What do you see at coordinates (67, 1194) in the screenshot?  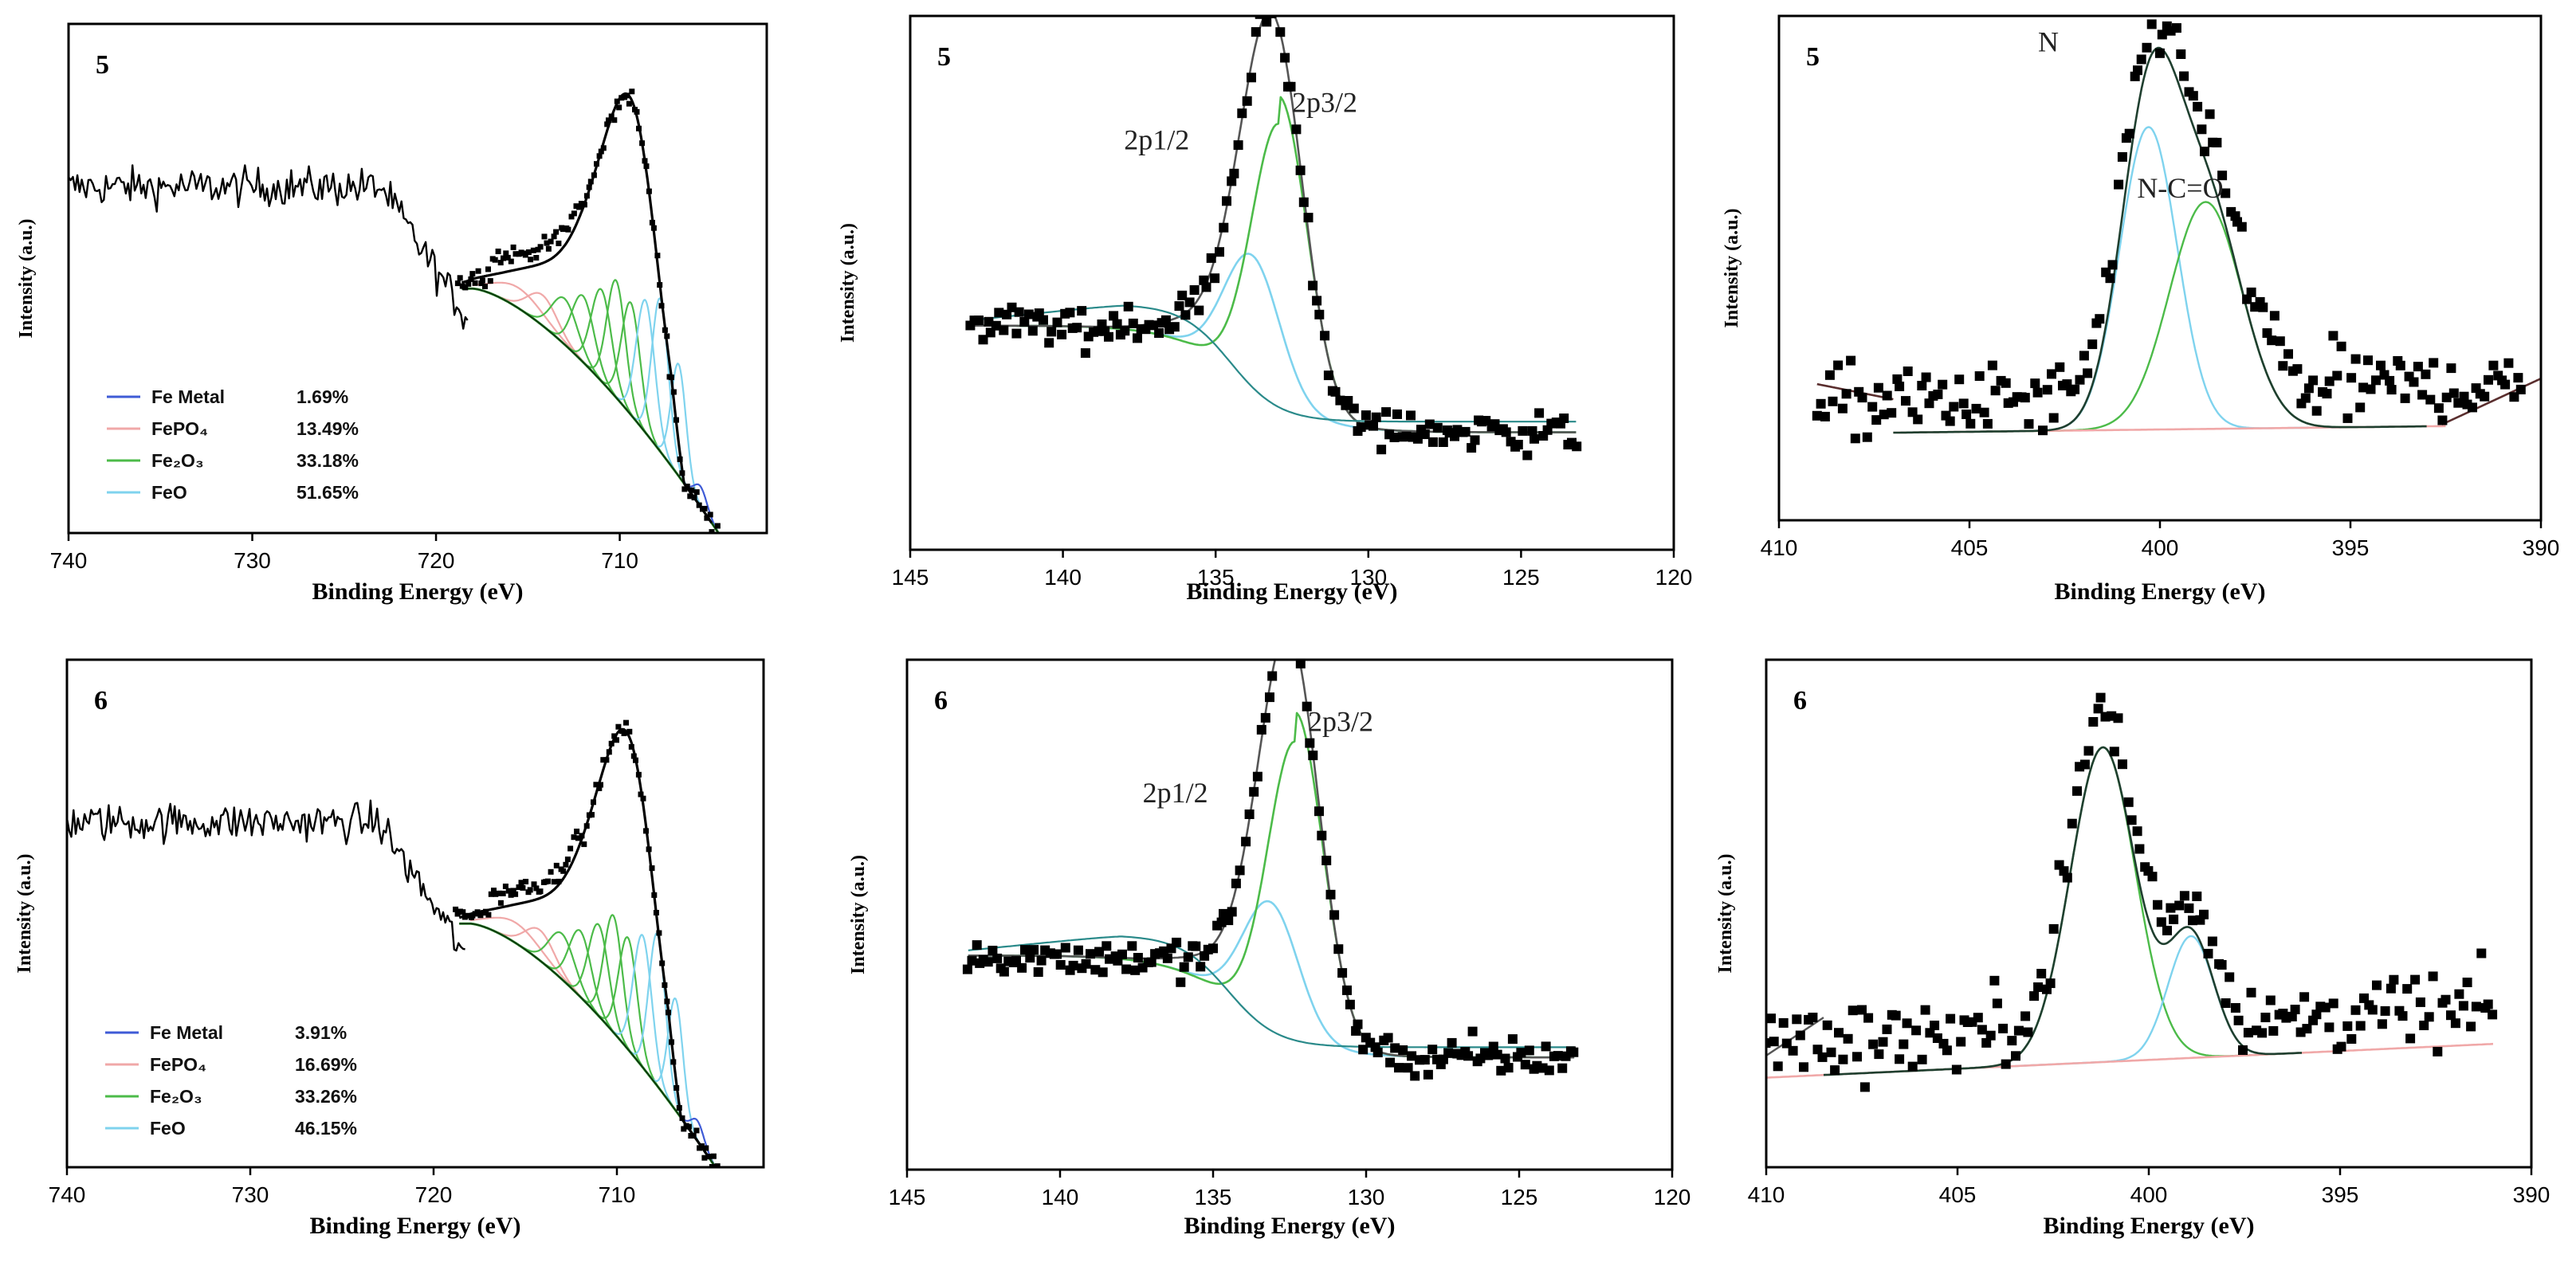 I see `x-tick-label: 740` at bounding box center [67, 1194].